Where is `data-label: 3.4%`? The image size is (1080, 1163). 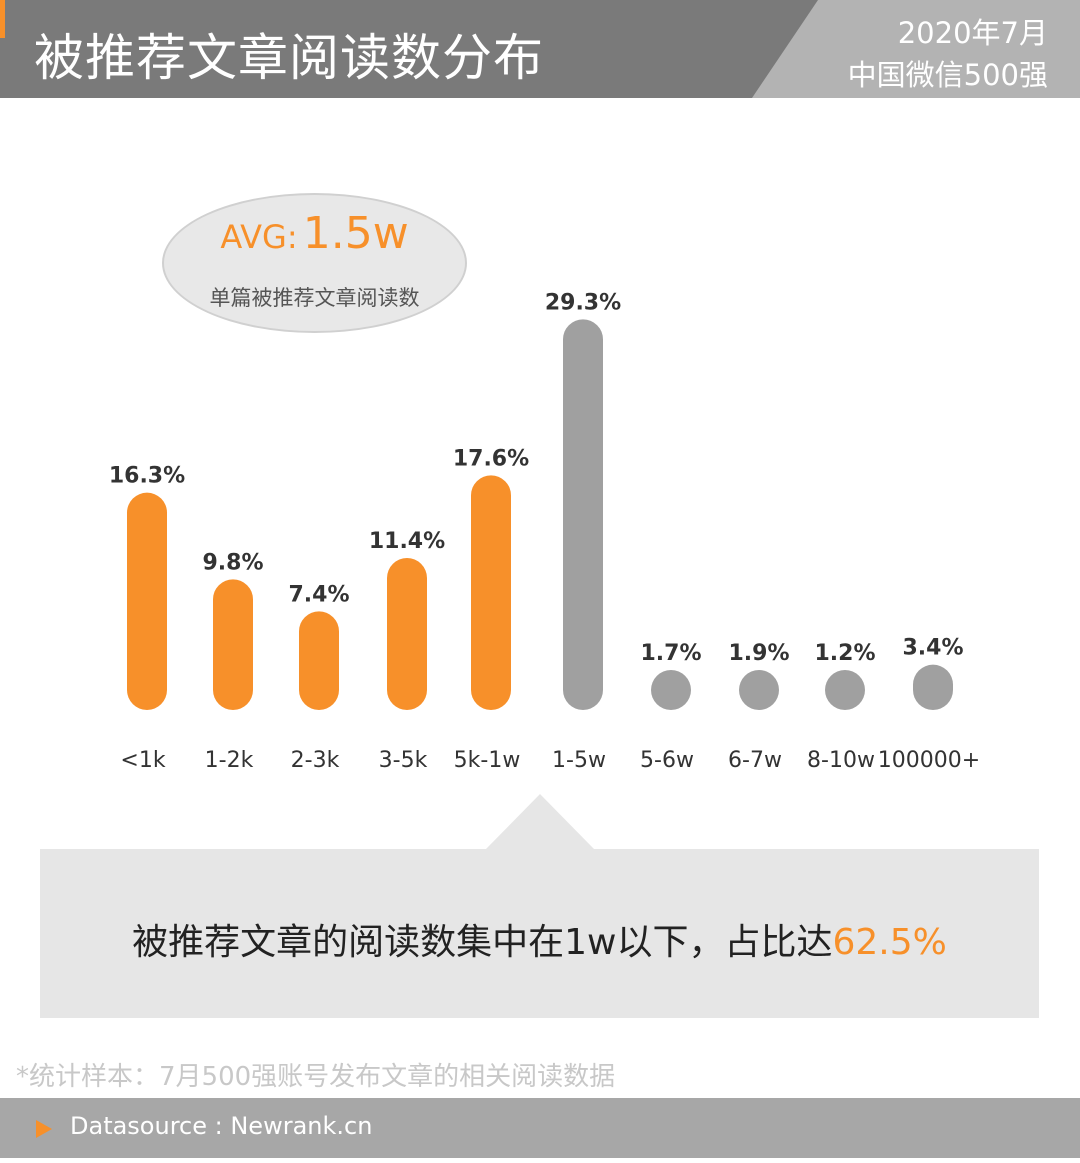
data-label: 3.4% is located at coordinates (932, 648).